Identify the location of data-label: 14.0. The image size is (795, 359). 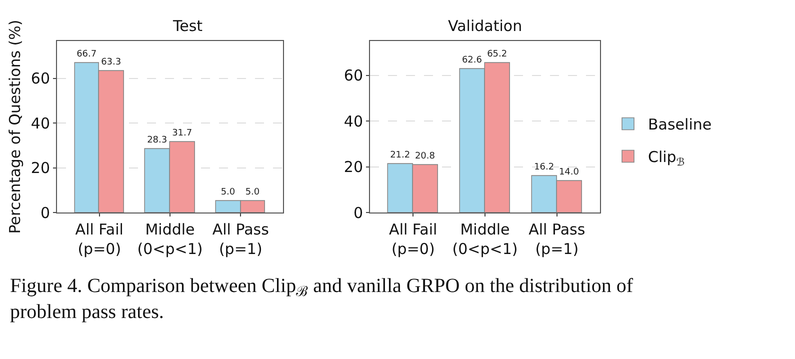
(569, 173).